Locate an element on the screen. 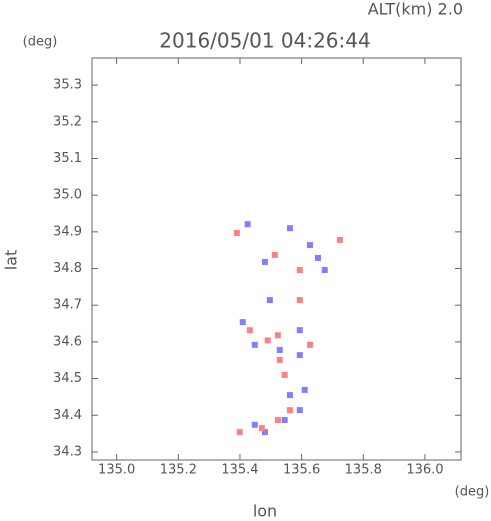 The width and height of the screenshot is (491, 521). y-tick-label: 34.7 is located at coordinates (67, 305).